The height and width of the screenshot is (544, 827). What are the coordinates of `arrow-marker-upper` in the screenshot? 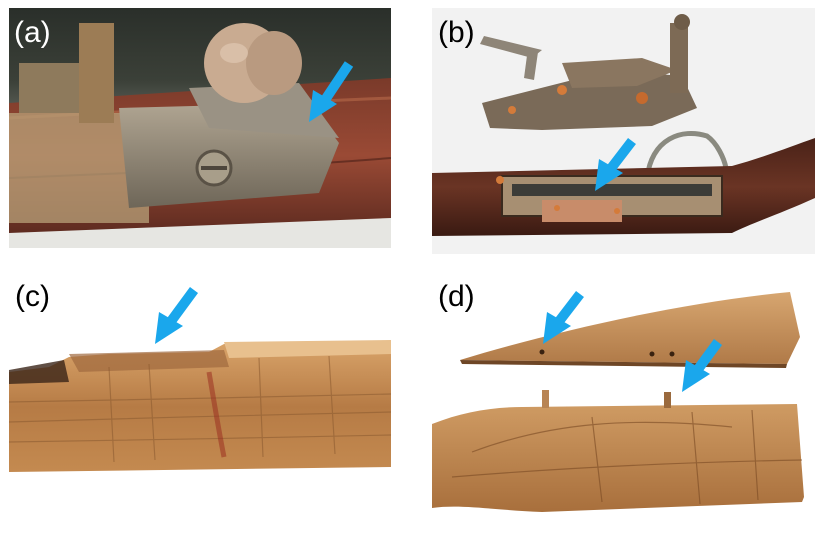 It's located at (563, 317).